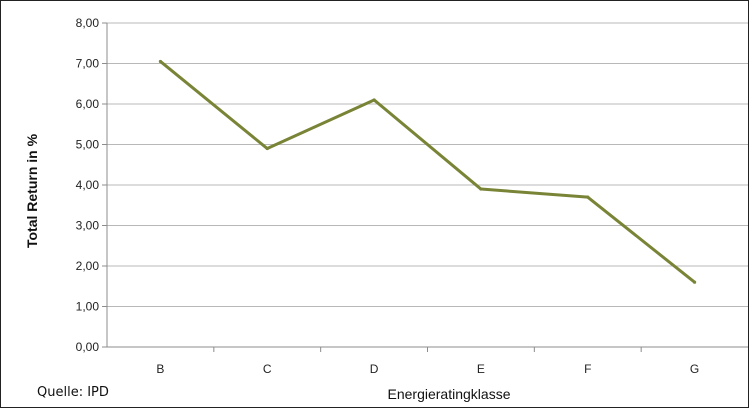  I want to click on x-tick-label: G, so click(694, 369).